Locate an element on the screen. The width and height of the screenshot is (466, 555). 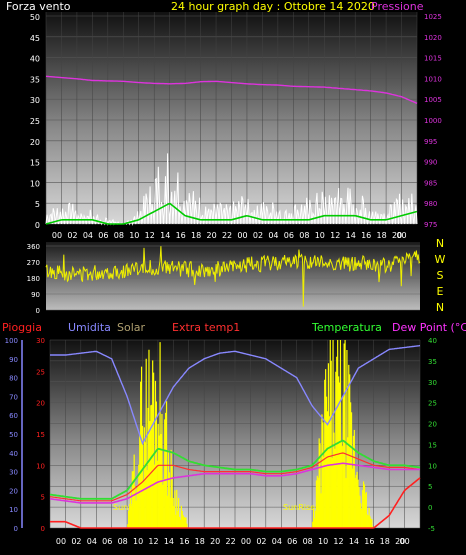
wind-axis-tick: 5 is located at coordinates (37, 204).